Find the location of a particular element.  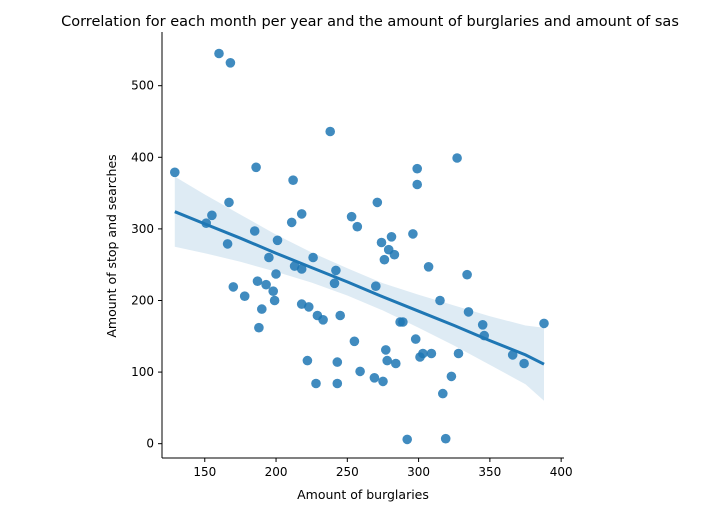

x-tick-label: 300 is located at coordinates (418, 472).